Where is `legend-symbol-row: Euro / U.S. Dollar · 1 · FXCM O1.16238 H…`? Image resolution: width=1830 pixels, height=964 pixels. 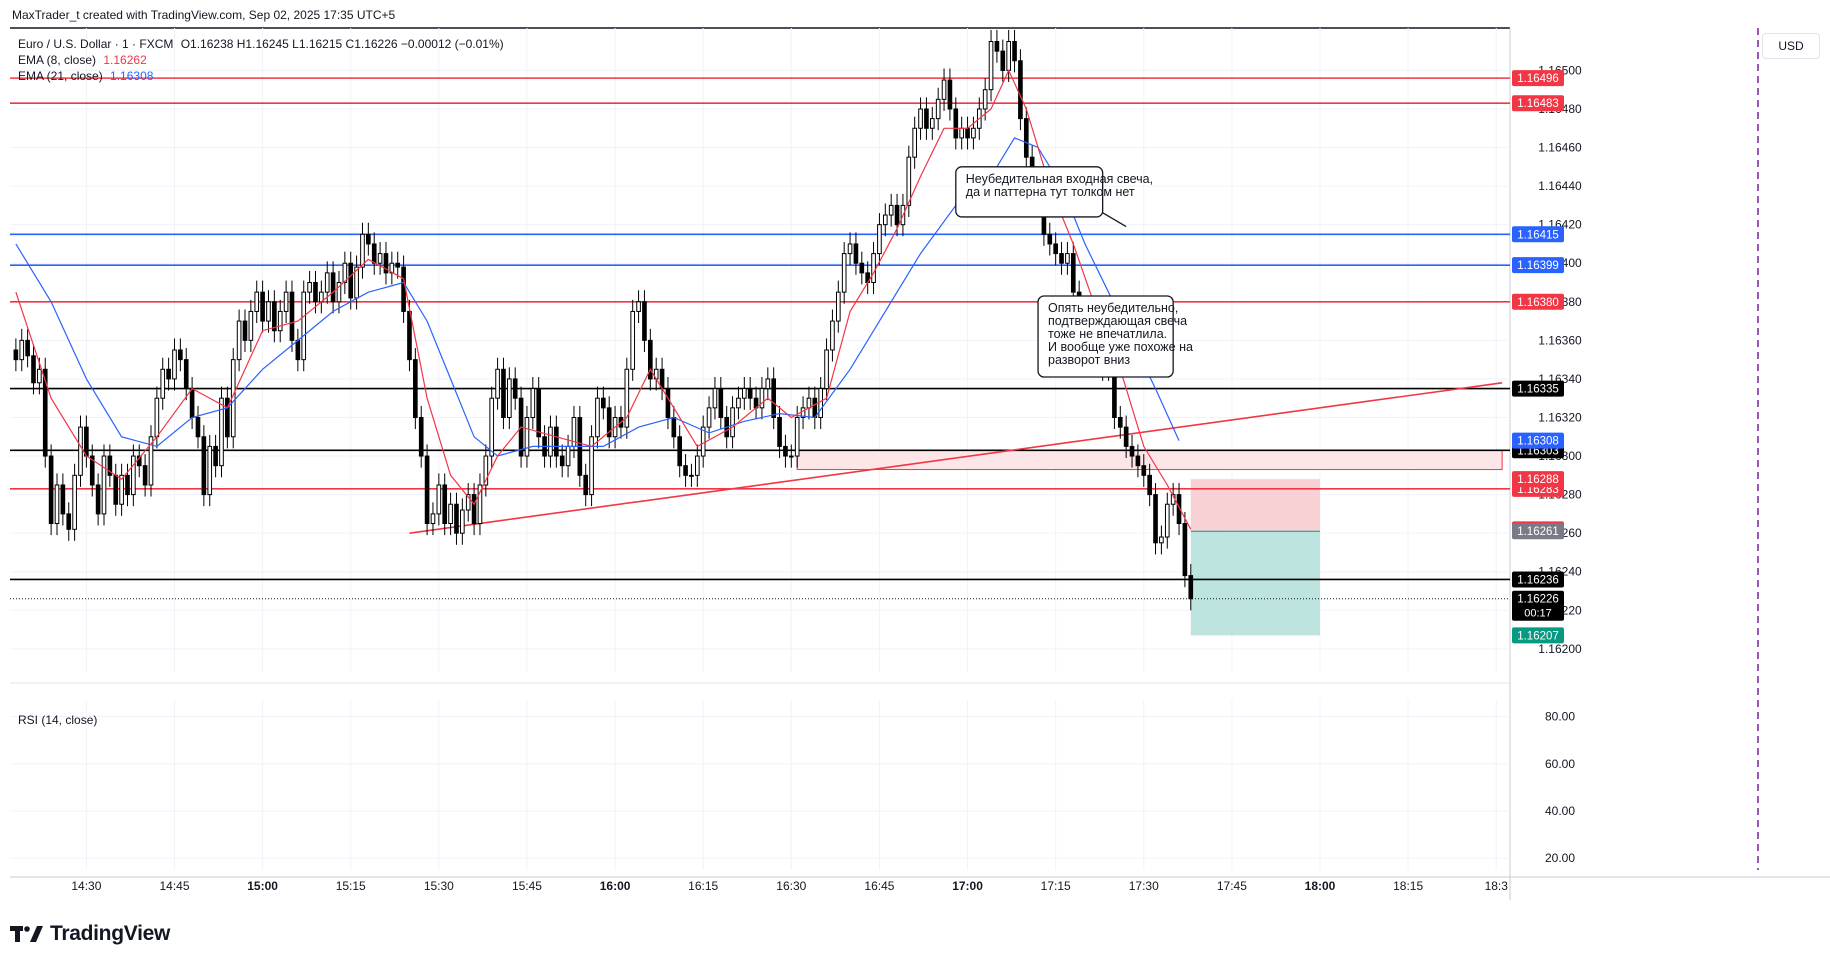 legend-symbol-row: Euro / U.S. Dollar · 1 · FXCM O1.16238 H… is located at coordinates (261, 44).